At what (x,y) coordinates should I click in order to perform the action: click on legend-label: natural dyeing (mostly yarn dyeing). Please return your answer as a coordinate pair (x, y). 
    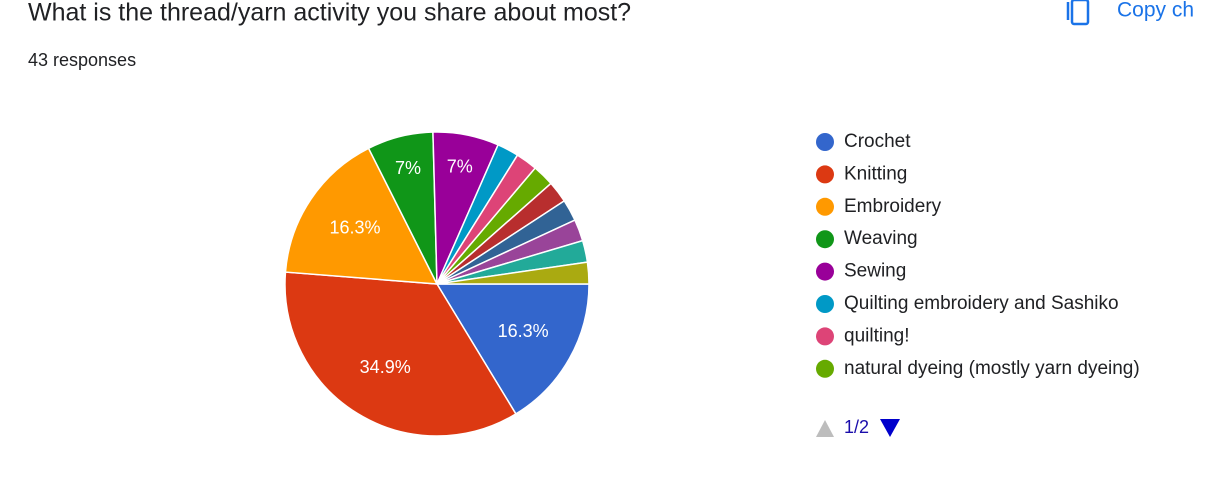
    Looking at the image, I should click on (992, 368).